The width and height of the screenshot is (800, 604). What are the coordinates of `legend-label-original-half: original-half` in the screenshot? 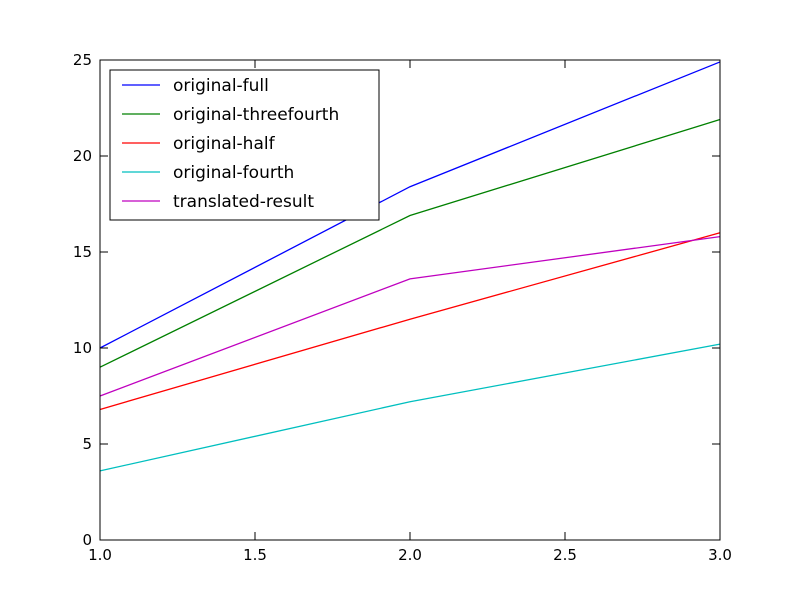 It's located at (224, 144).